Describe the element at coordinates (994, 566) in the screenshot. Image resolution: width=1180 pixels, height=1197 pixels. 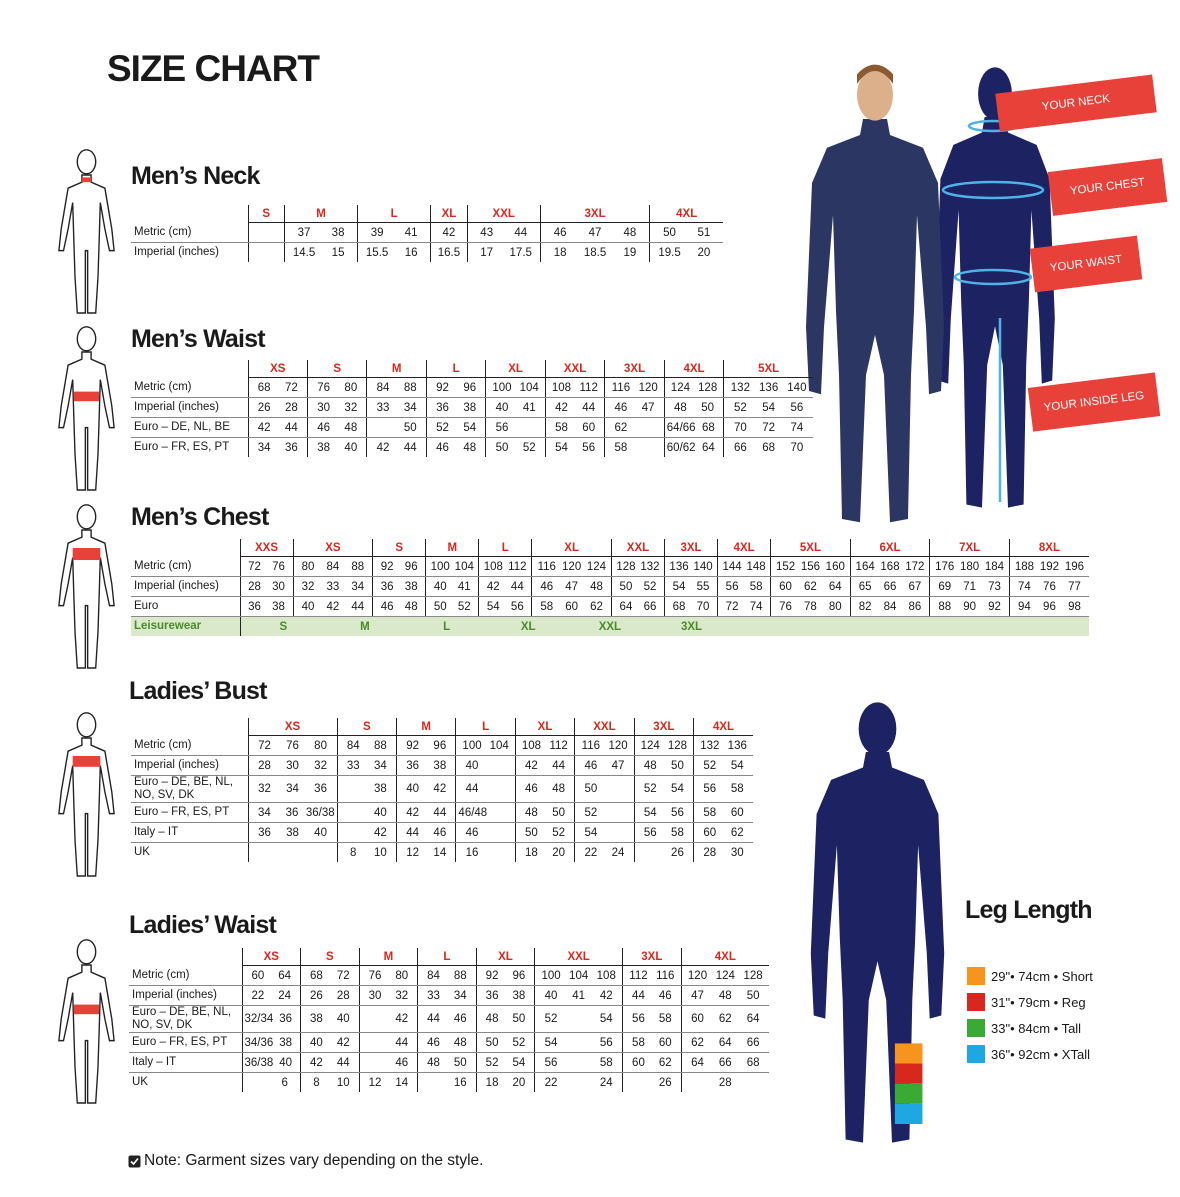
I see `cell-value: 184` at that location.